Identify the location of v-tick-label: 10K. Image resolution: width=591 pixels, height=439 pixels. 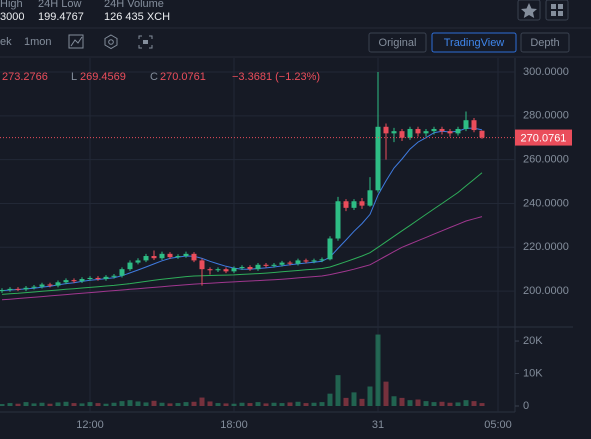
(533, 373).